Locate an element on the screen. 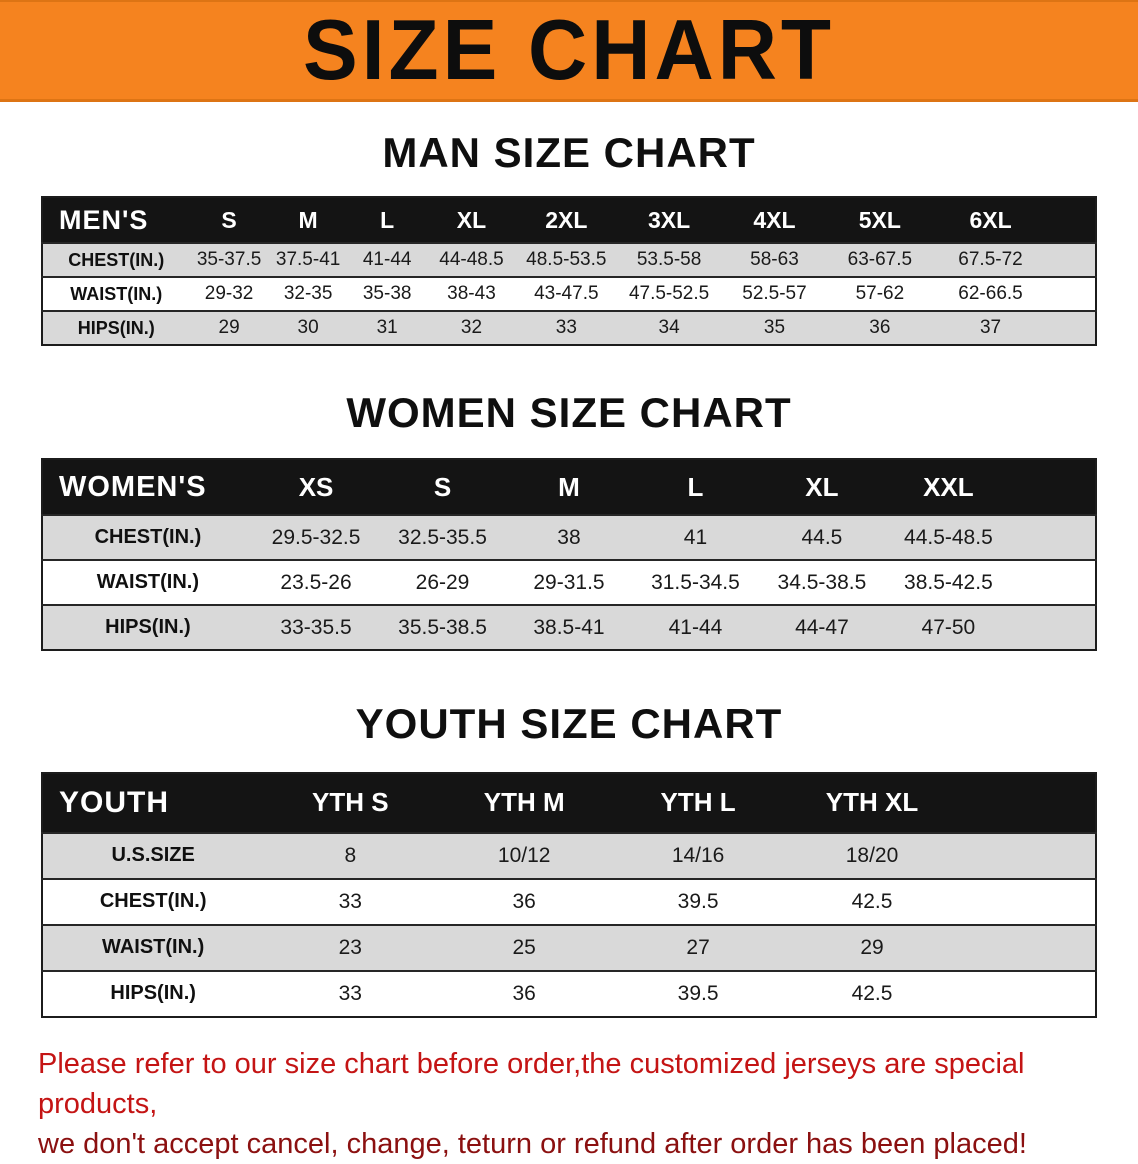 The height and width of the screenshot is (1164, 1138). size-value-cell: 35-37.5 is located at coordinates (229, 260).